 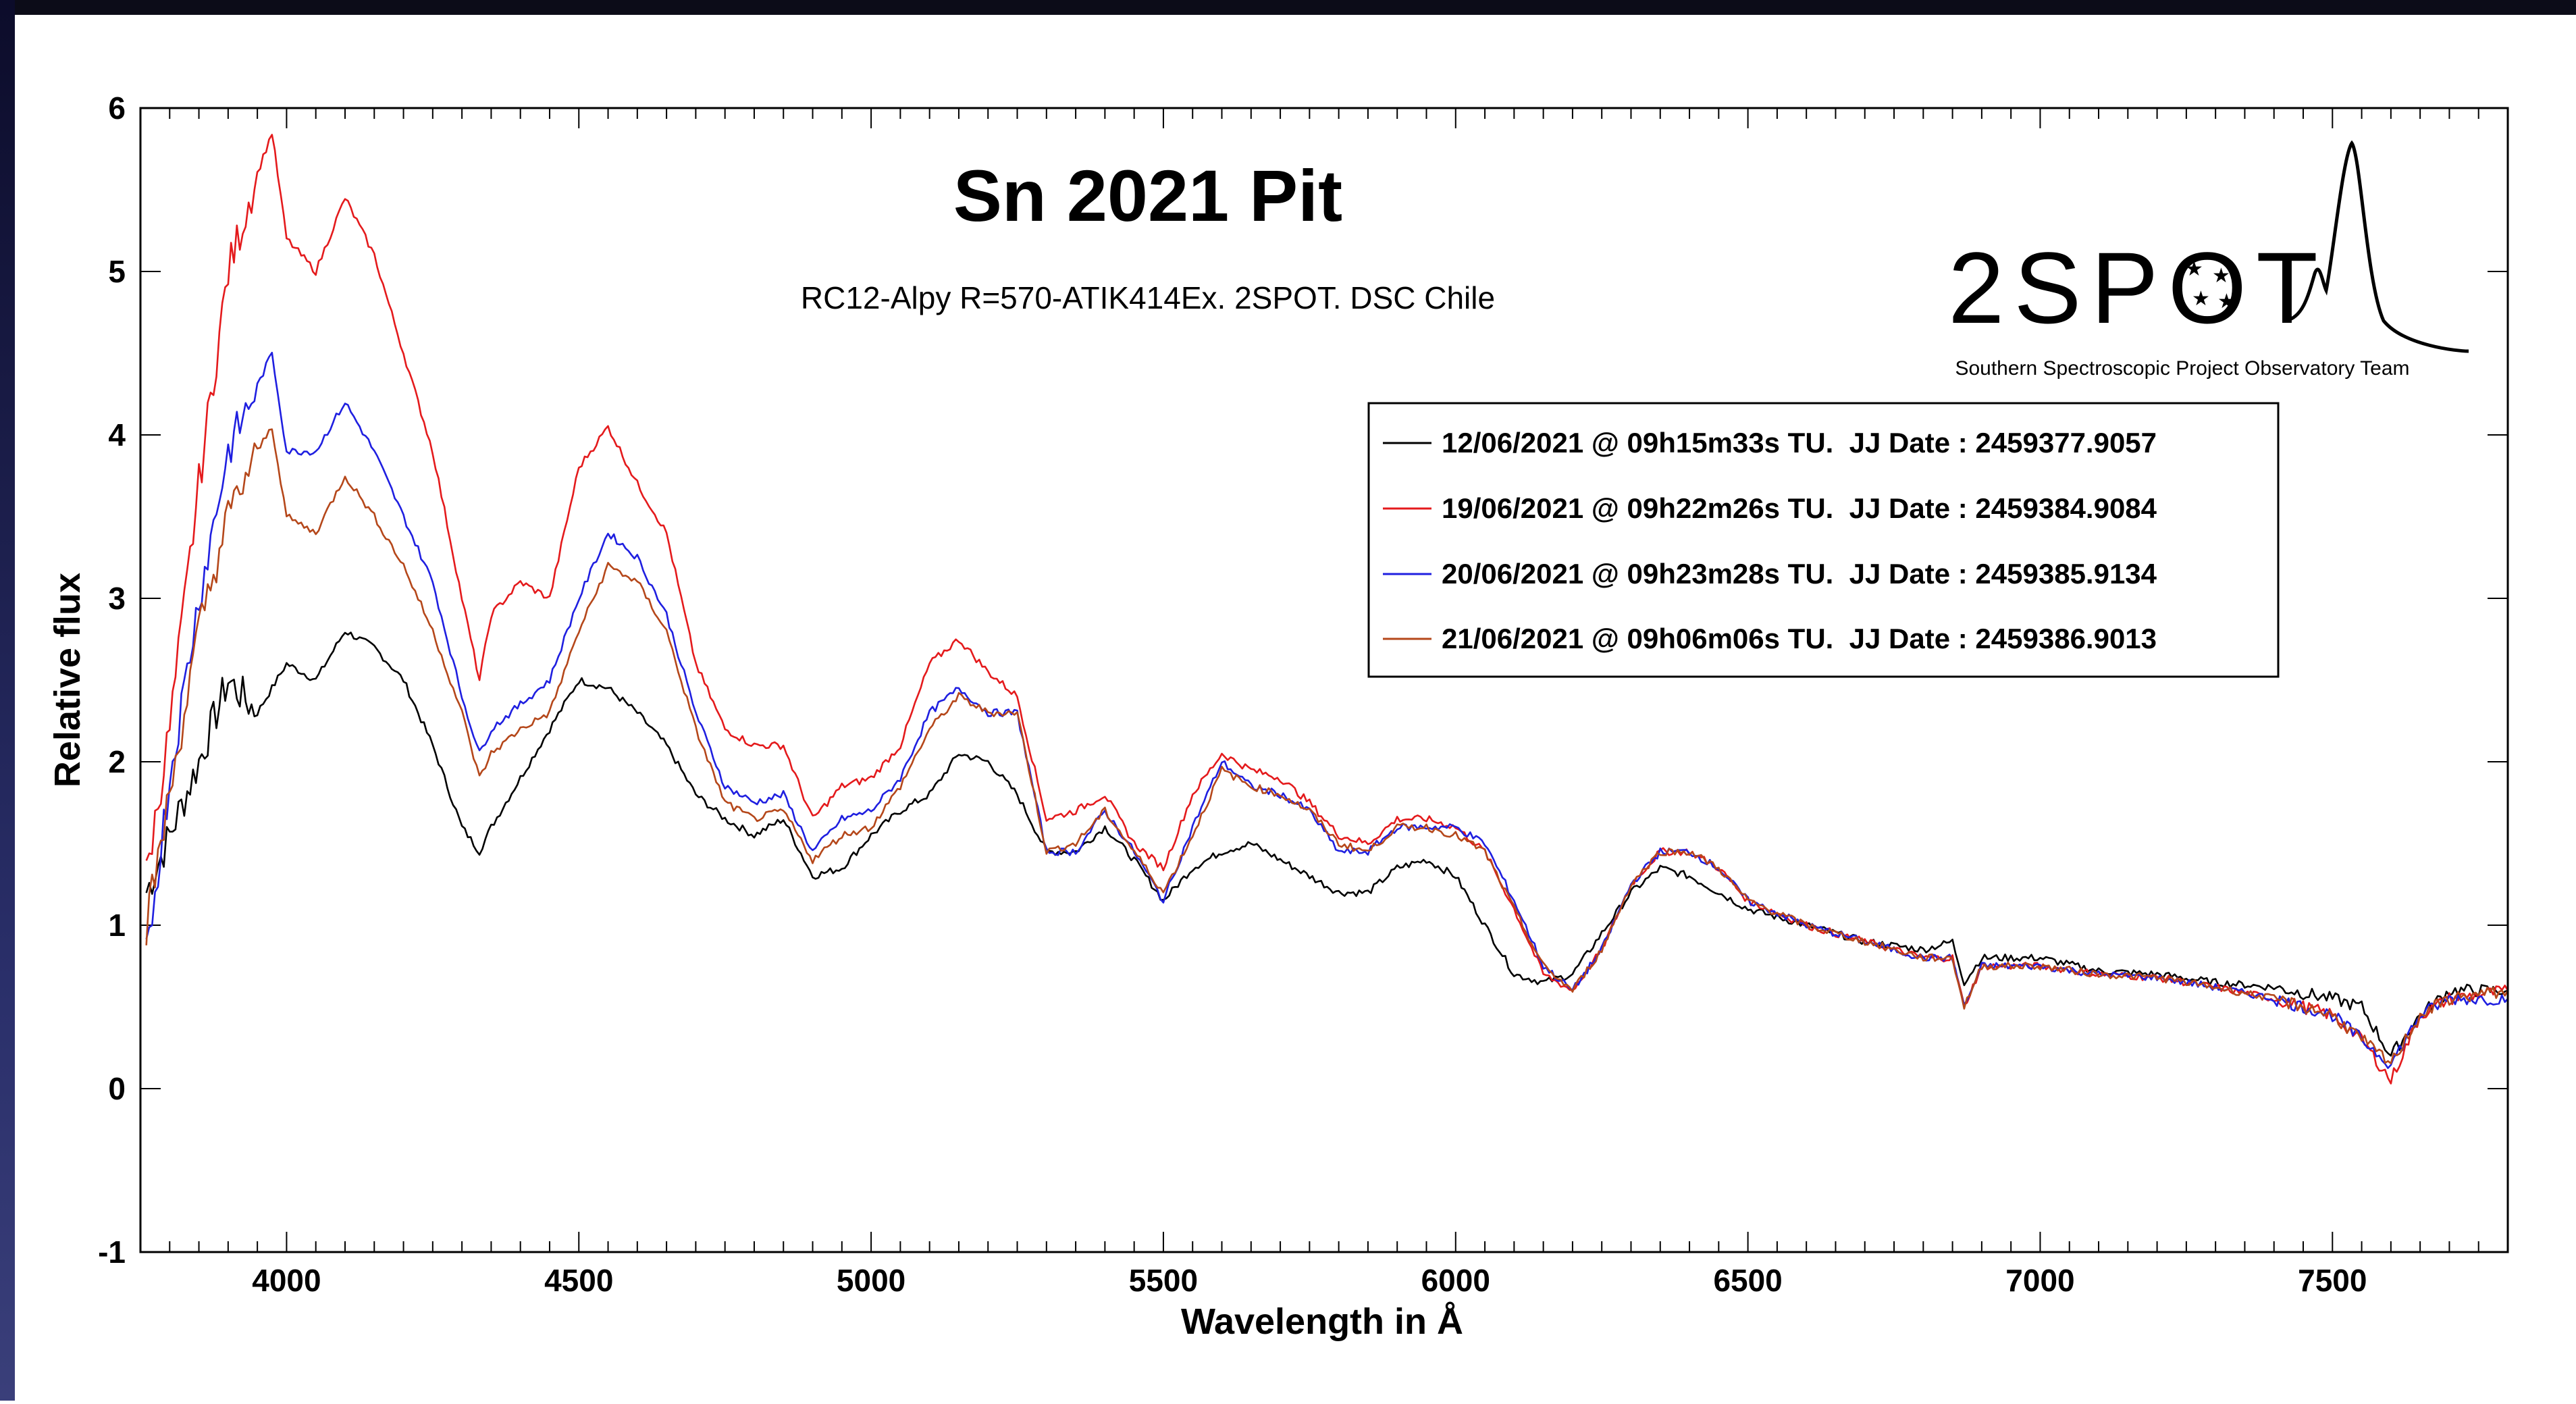 I want to click on window-left-edge, so click(x=7, y=700).